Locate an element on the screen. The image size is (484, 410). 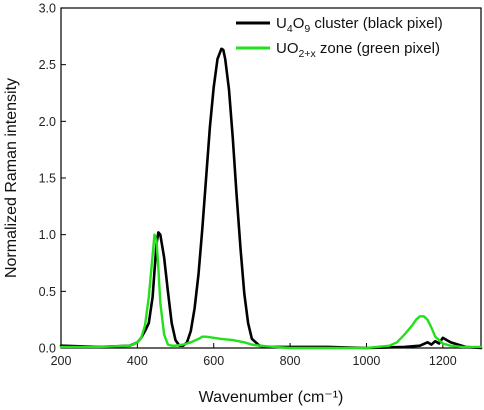
y-tick-label: 1.0 is located at coordinates (47, 235).